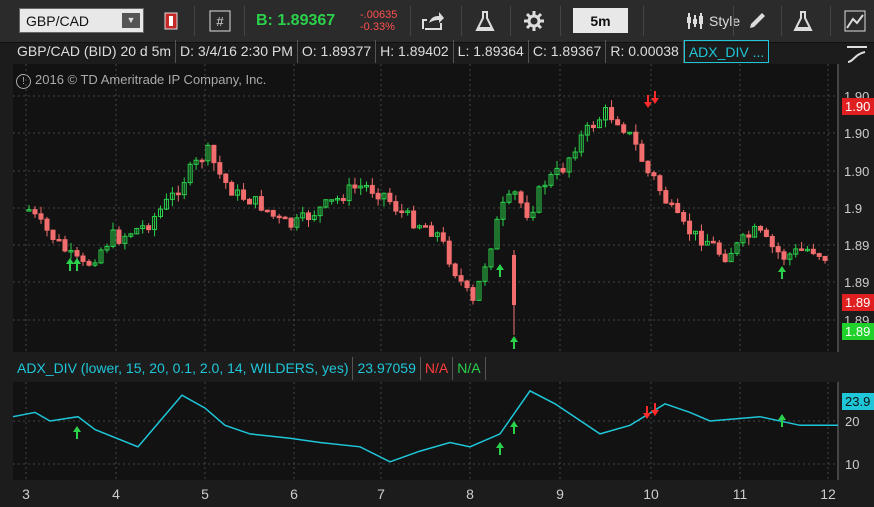  Describe the element at coordinates (470, 494) in the screenshot. I see `x-tick-label: 8` at that location.